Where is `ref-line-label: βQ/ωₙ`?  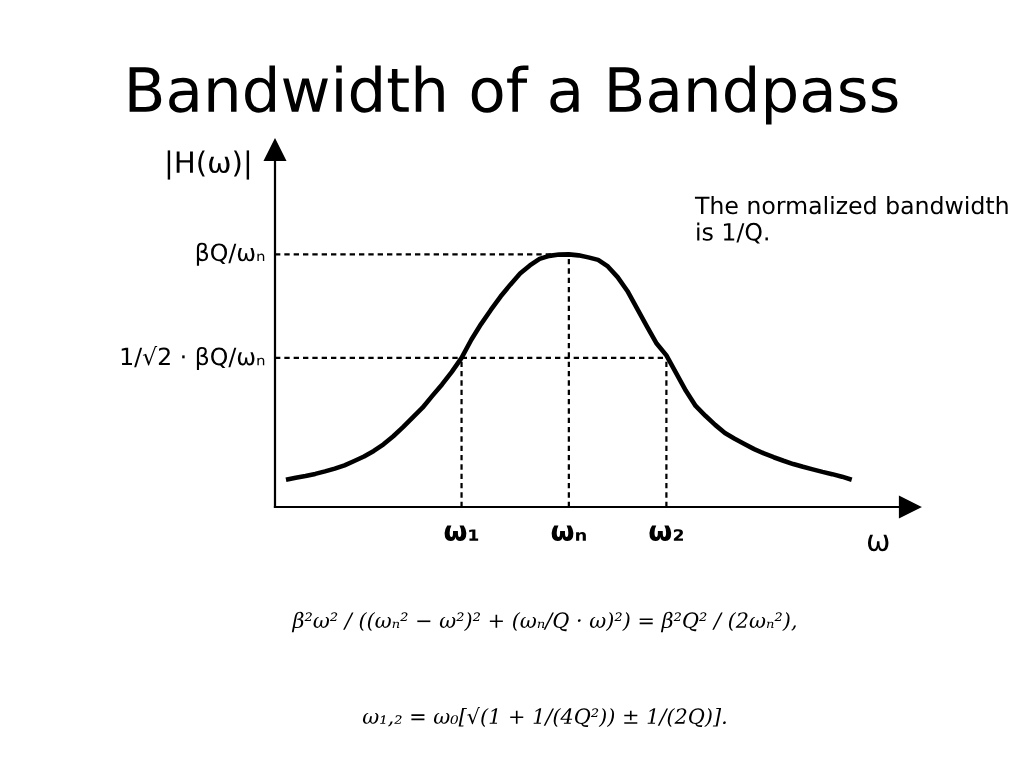
ref-line-label: βQ/ωₙ is located at coordinates (230, 254).